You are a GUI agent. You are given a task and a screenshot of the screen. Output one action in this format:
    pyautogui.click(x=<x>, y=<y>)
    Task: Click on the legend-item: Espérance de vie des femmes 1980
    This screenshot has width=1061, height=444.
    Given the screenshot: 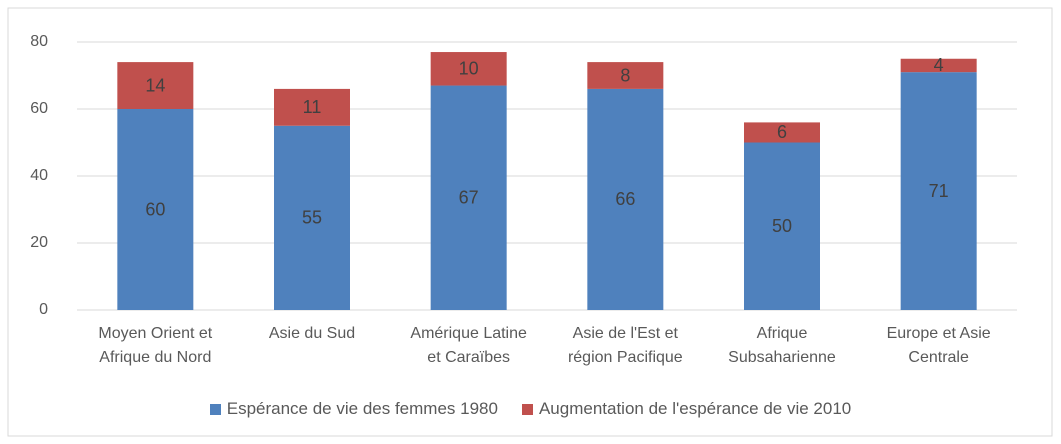 What is the action you would take?
    pyautogui.click(x=353, y=409)
    